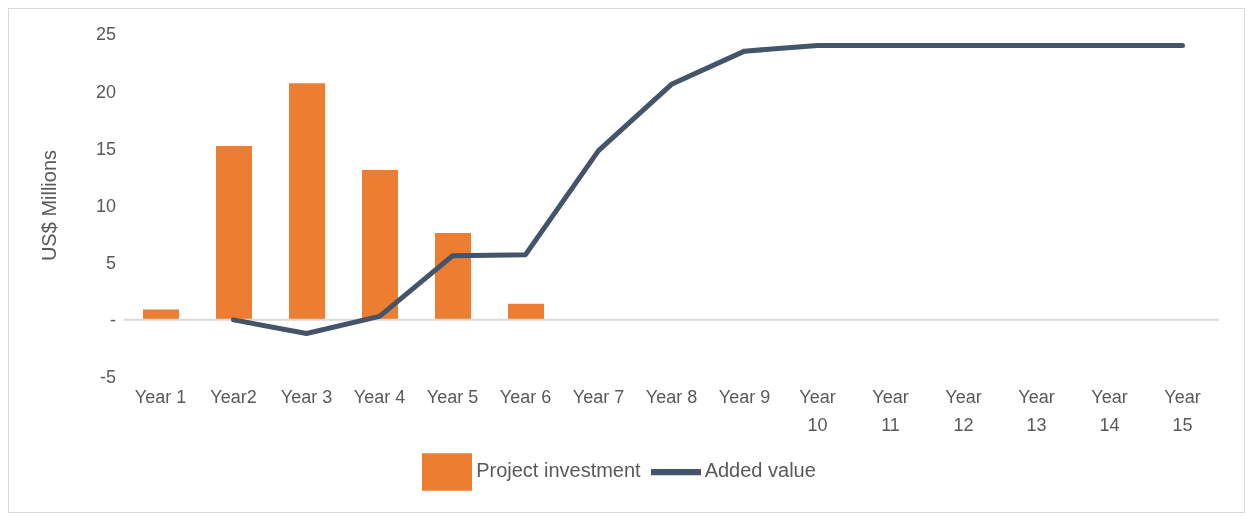  What do you see at coordinates (525, 397) in the screenshot?
I see `x-tick-label: Year 6` at bounding box center [525, 397].